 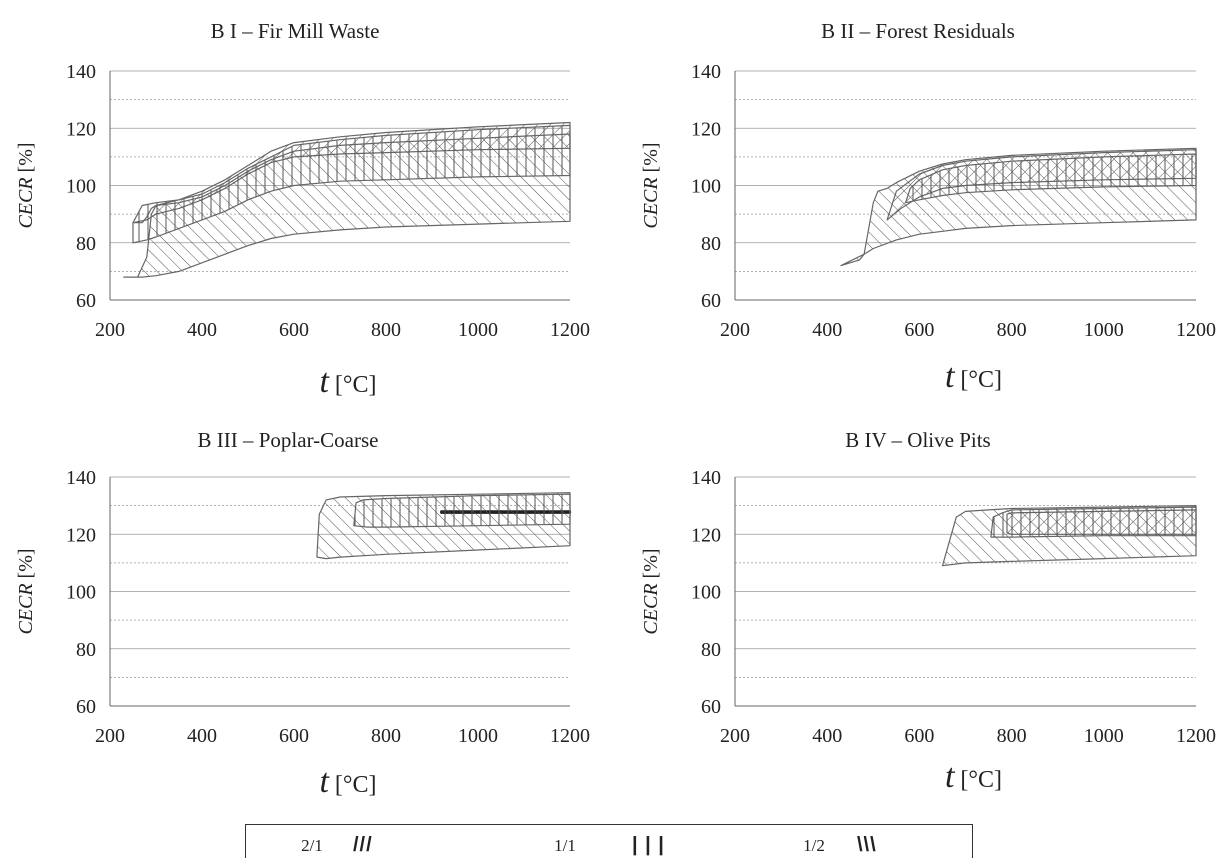 What do you see at coordinates (565, 845) in the screenshot?
I see `legend-label: 1/1` at bounding box center [565, 845].